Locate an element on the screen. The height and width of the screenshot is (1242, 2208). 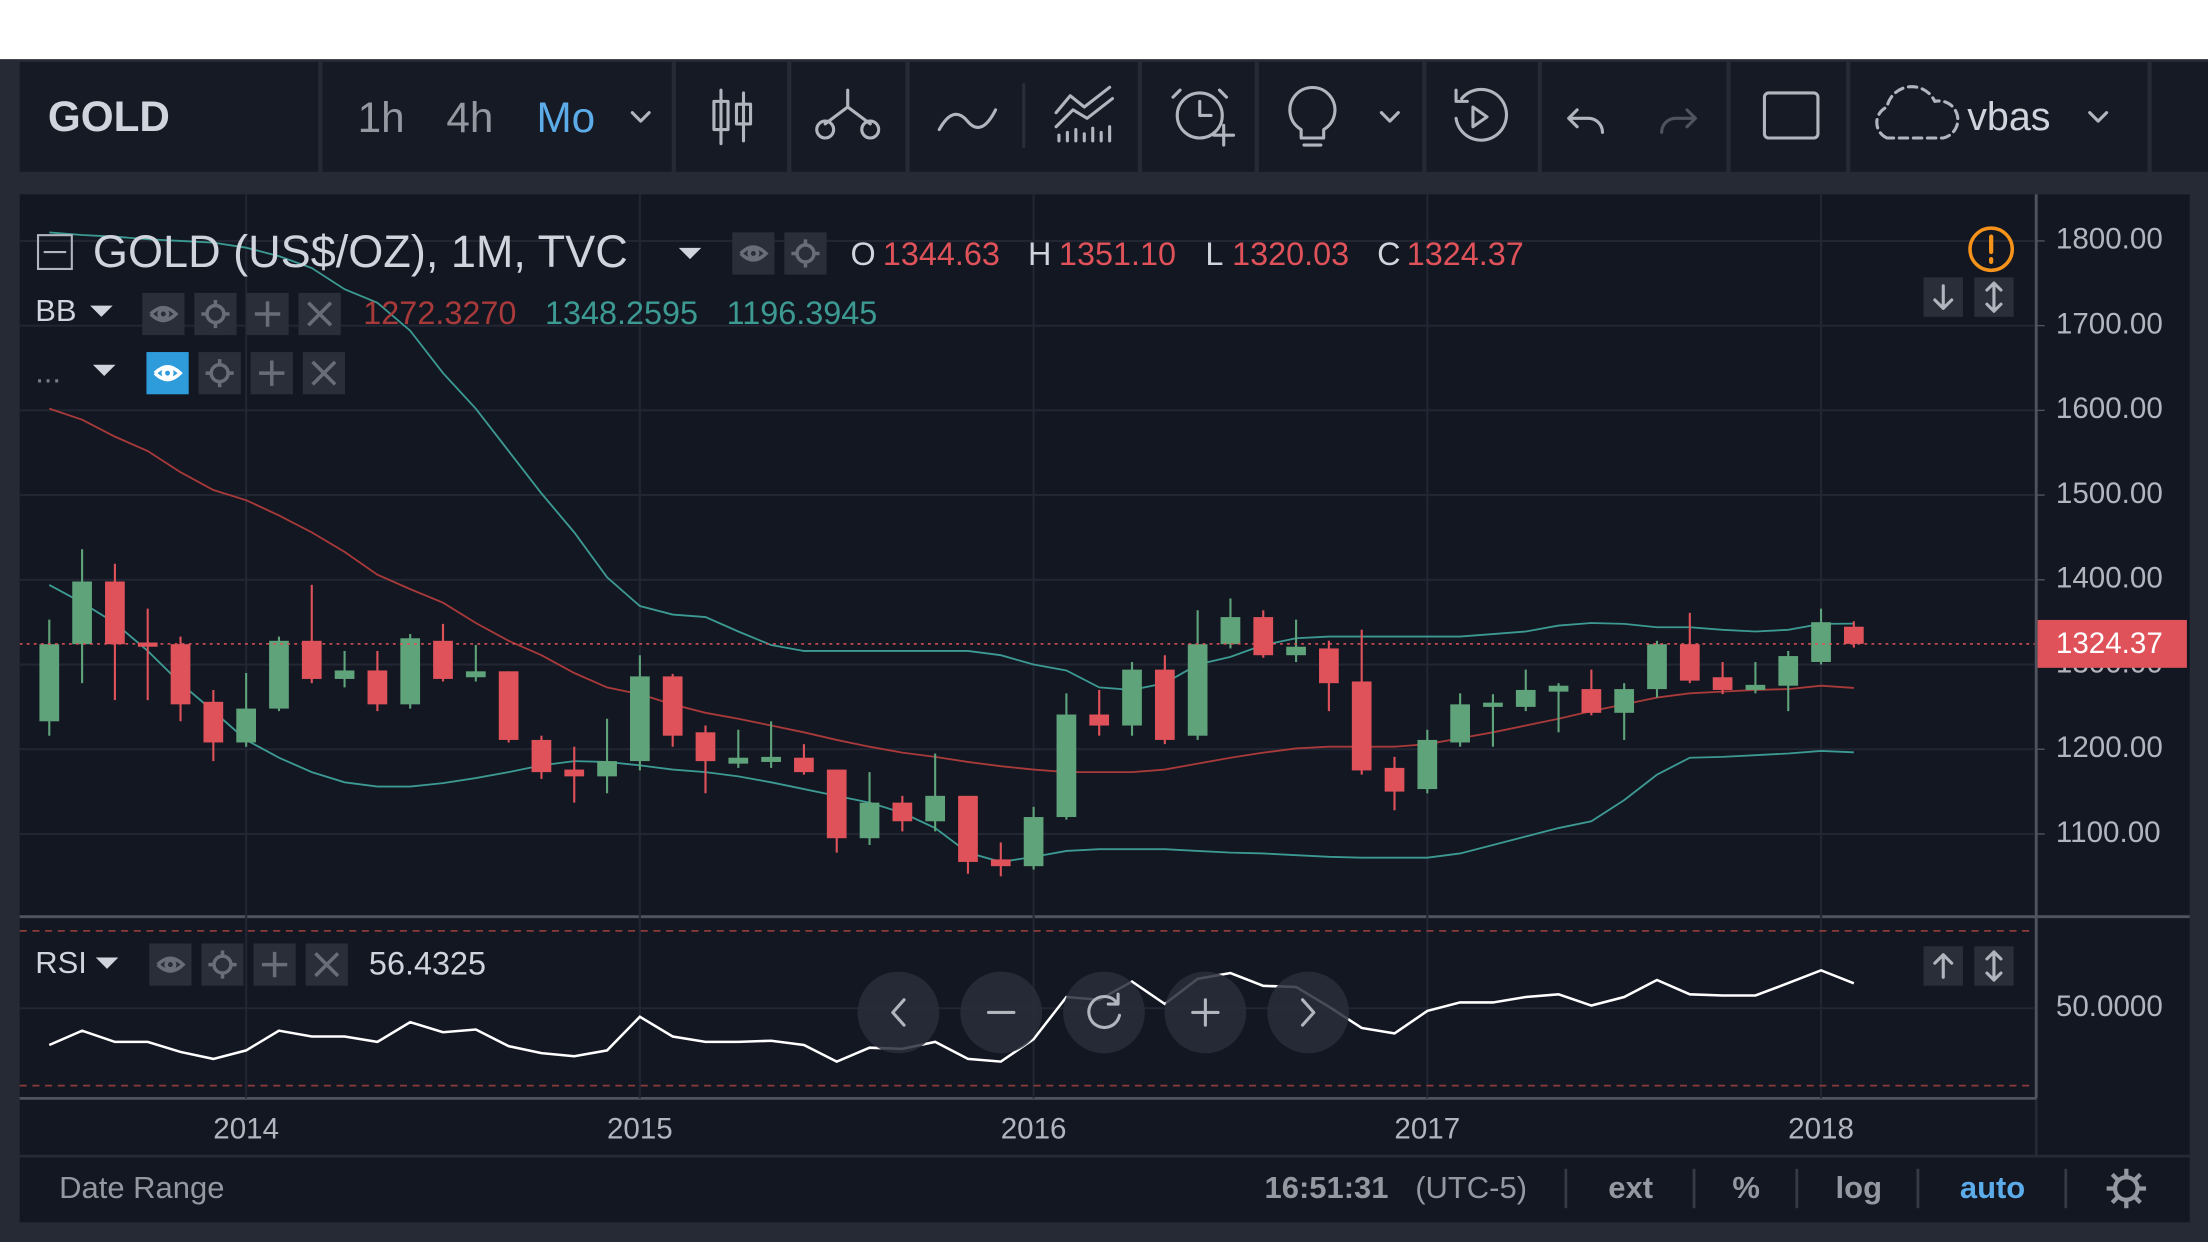
candles-icon is located at coordinates (732, 117).